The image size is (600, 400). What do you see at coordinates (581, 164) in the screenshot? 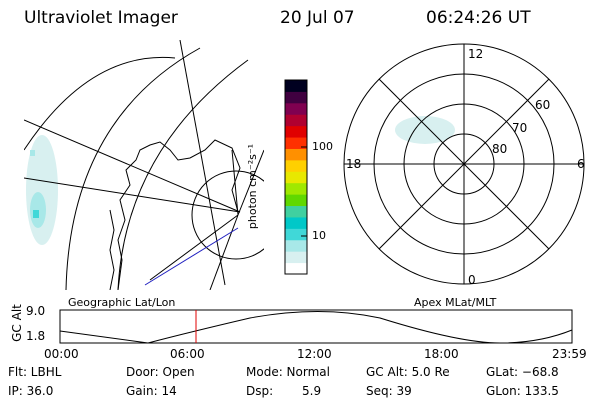
I see `mlt-label-6: 6` at bounding box center [581, 164].